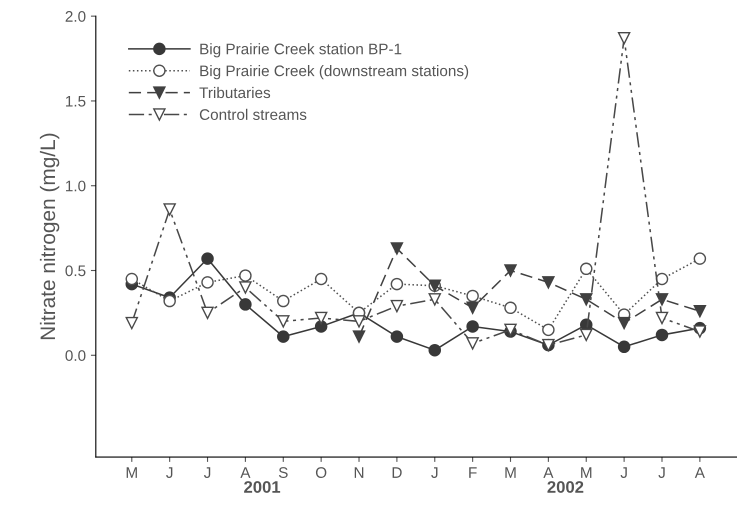 This screenshot has width=737, height=505. Describe the element at coordinates (473, 472) in the screenshot. I see `x-tick-label: F` at that location.